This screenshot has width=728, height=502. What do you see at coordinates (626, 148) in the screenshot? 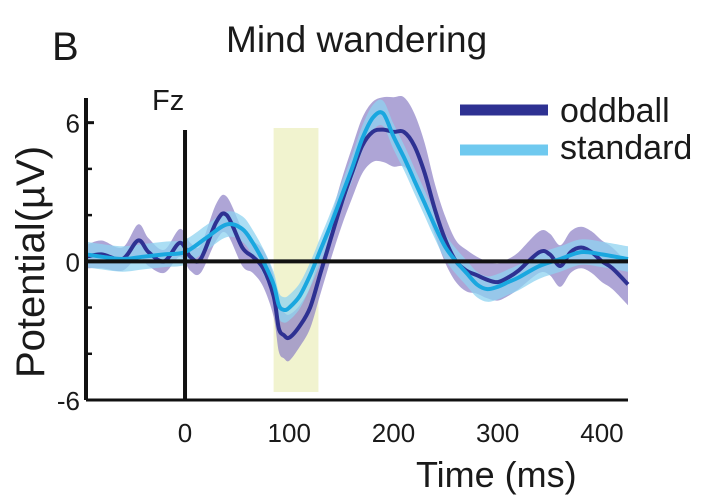
I see `legend-label-standard: standard` at bounding box center [626, 148].